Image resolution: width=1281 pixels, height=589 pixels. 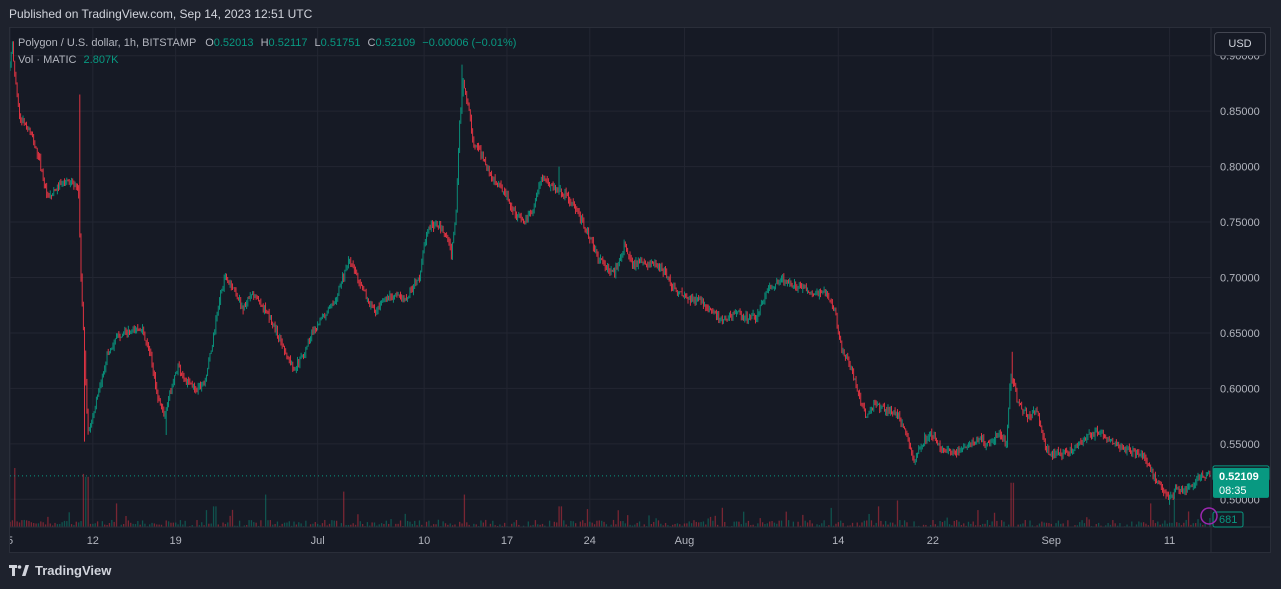 What do you see at coordinates (1233, 491) in the screenshot?
I see `last-price-countdown: 08:35` at bounding box center [1233, 491].